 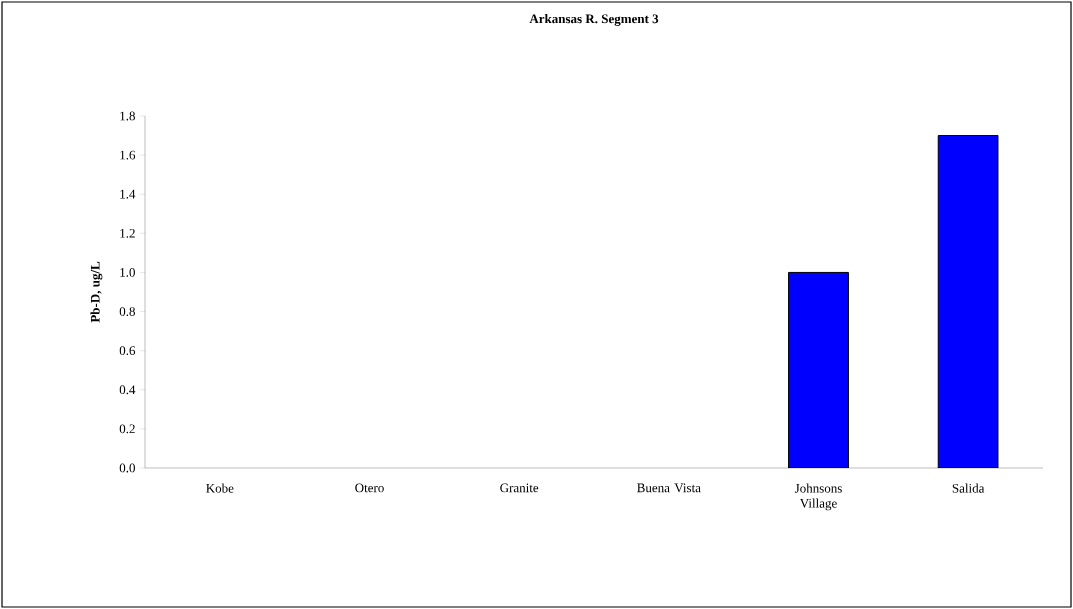 I want to click on y-tick-label: 0.4, so click(x=127, y=390).